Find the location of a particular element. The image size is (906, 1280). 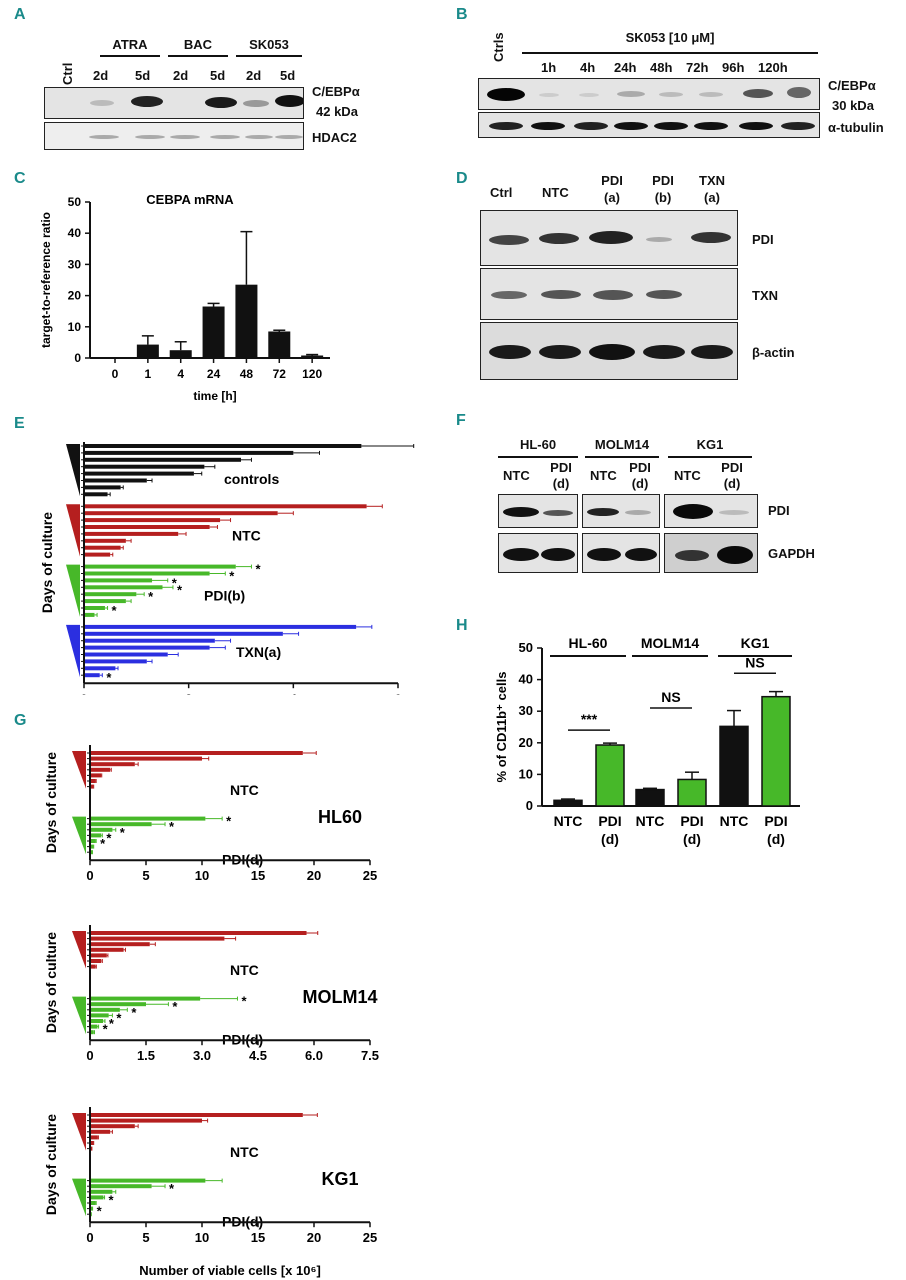

panel-label-e: E is located at coordinates (19, 423).